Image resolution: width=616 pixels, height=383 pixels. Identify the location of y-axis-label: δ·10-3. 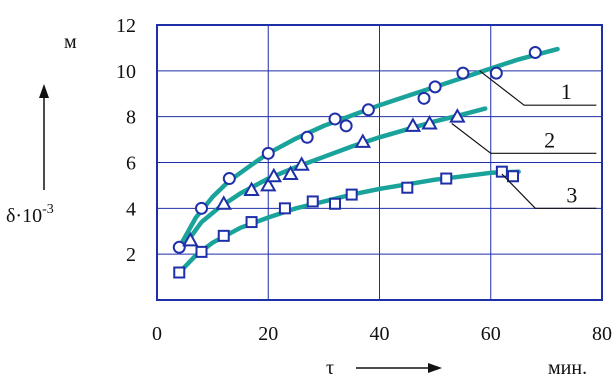
(30, 214).